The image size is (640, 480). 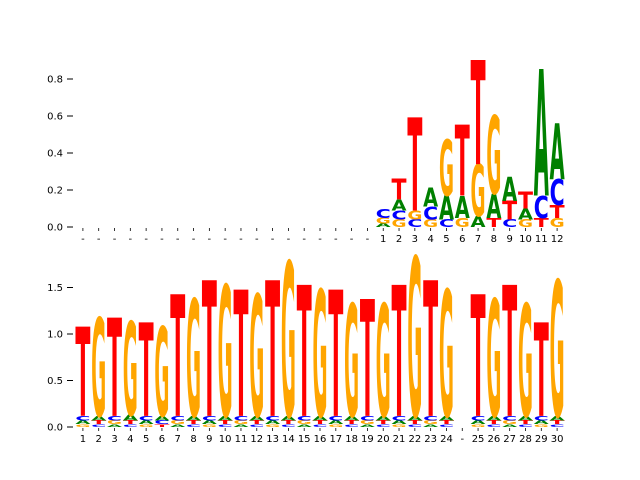 What do you see at coordinates (557, 439) in the screenshot?
I see `x-tick-label: 30` at bounding box center [557, 439].